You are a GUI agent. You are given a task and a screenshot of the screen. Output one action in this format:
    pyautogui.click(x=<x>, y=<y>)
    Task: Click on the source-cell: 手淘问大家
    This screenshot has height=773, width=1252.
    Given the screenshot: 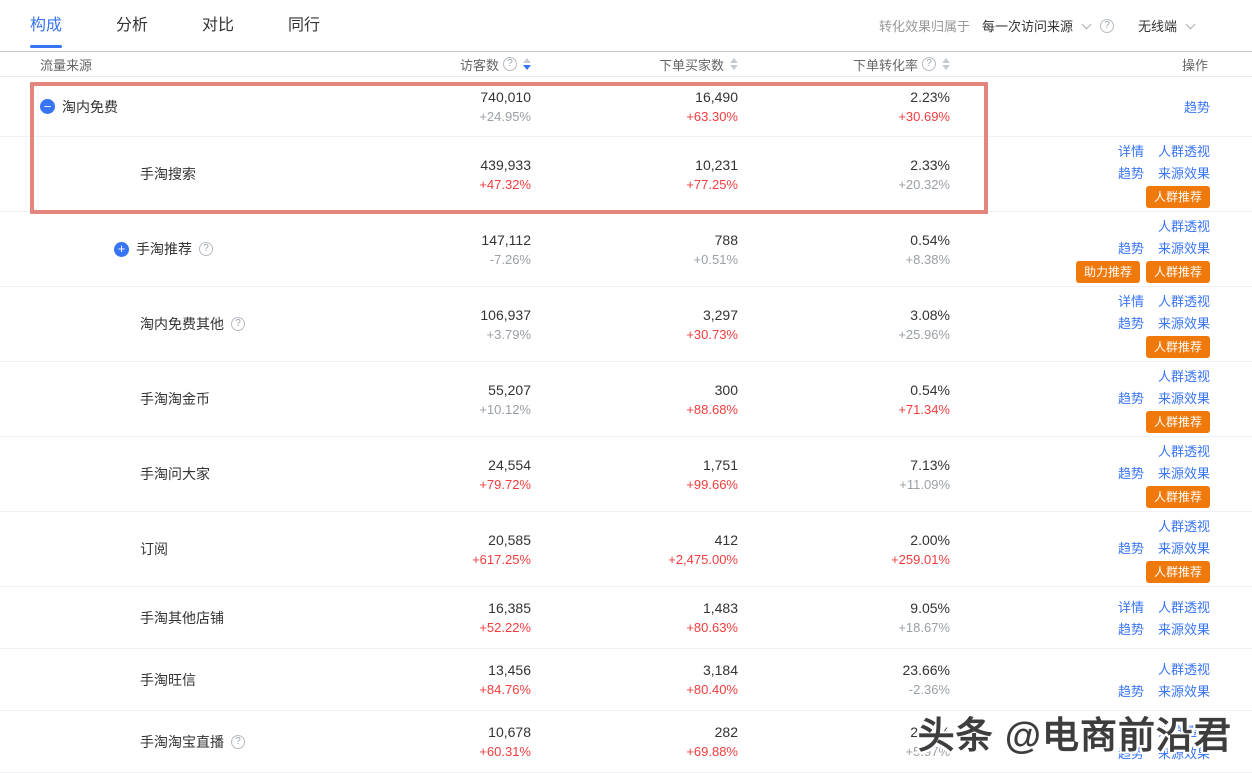 What is the action you would take?
    pyautogui.click(x=165, y=474)
    